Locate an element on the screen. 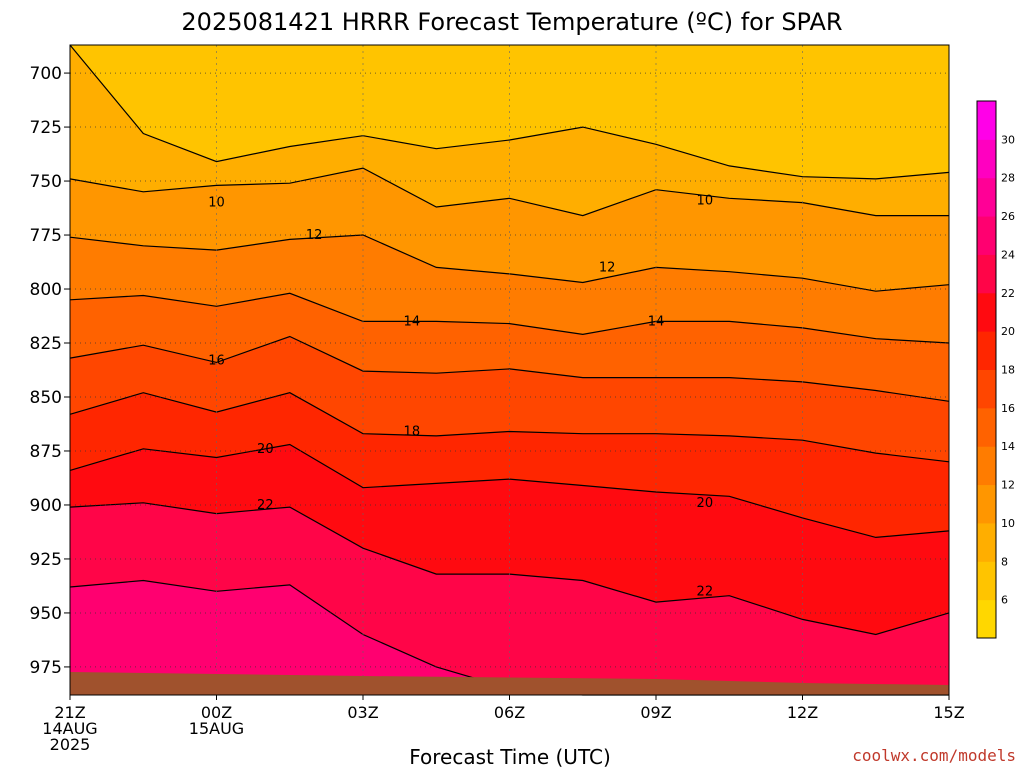 The image size is (1024, 768). y-tick-label: 950 is located at coordinates (46, 614).